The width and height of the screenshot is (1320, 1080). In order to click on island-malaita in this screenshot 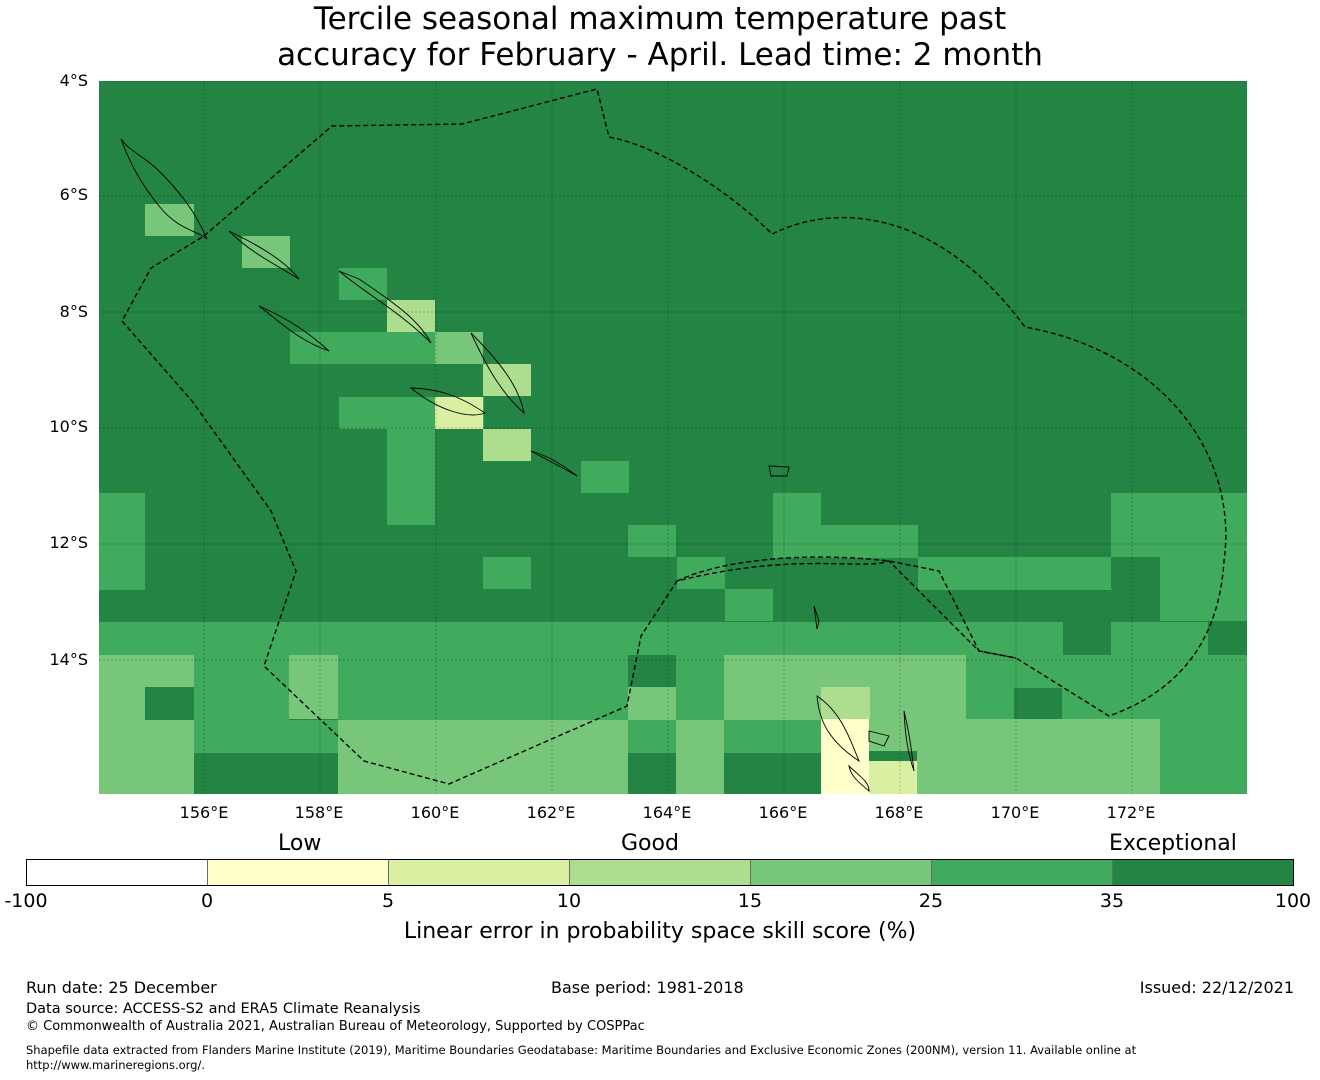, I will do `click(497, 373)`.